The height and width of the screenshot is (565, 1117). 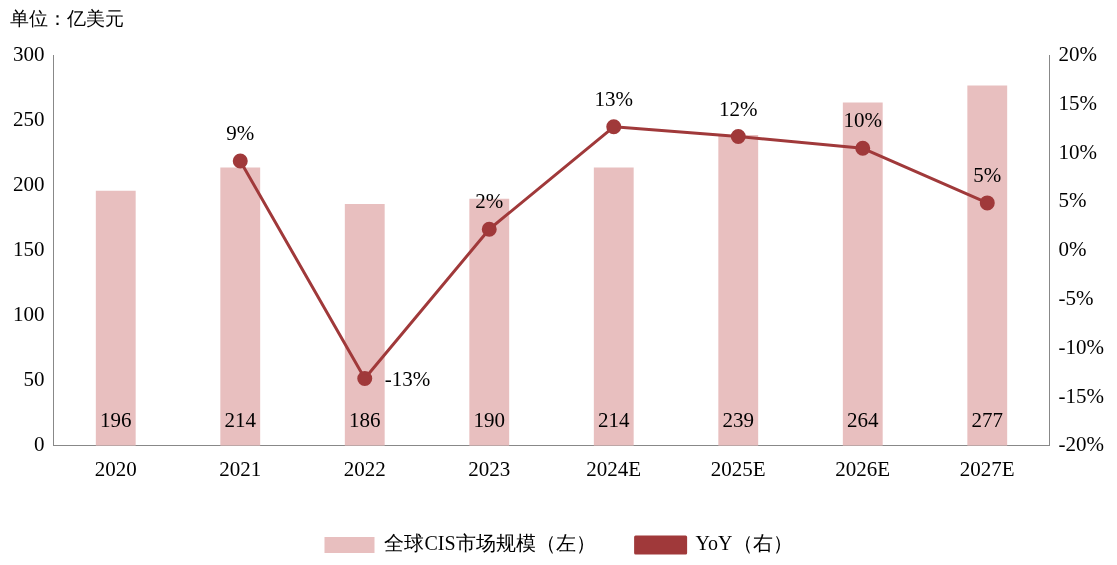 What do you see at coordinates (34, 379) in the screenshot?
I see `y-tick-label: 50` at bounding box center [34, 379].